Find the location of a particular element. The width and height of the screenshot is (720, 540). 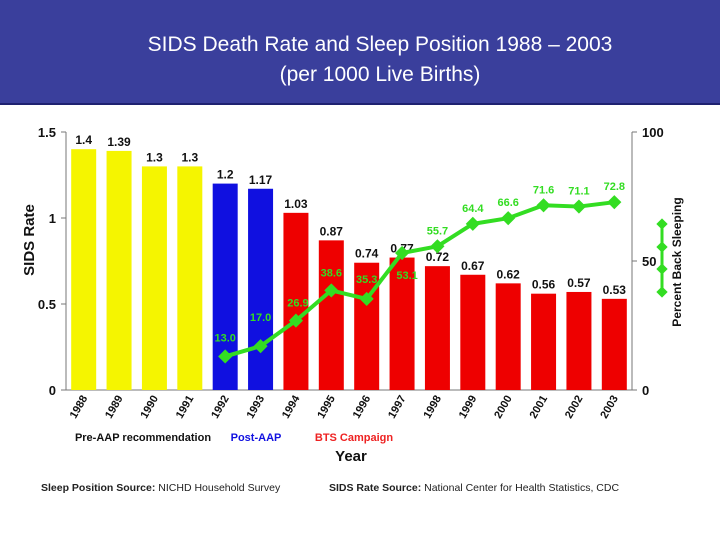

line-value-label: 72.8 is located at coordinates (614, 187).